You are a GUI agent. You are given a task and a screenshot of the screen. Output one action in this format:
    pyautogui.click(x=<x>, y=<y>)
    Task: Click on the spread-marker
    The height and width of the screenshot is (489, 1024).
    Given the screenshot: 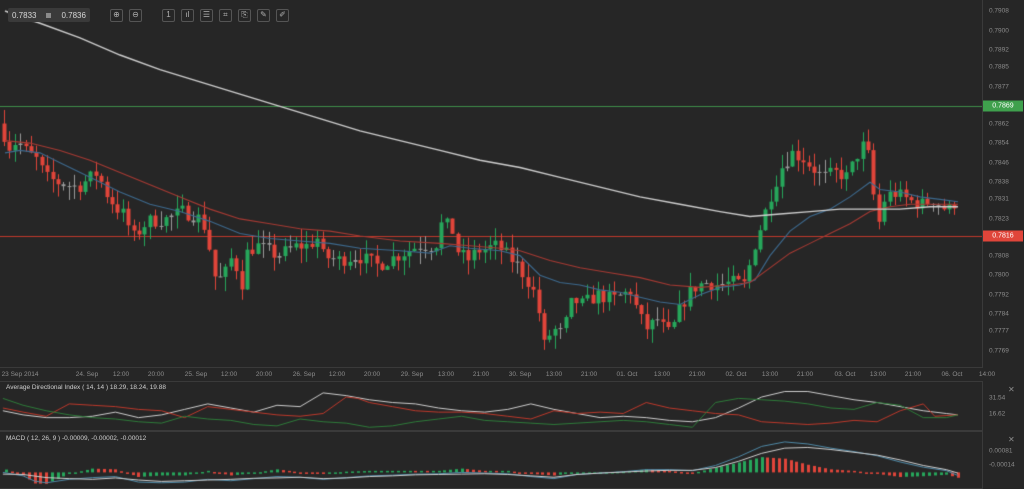 What is the action you would take?
    pyautogui.click(x=49, y=15)
    